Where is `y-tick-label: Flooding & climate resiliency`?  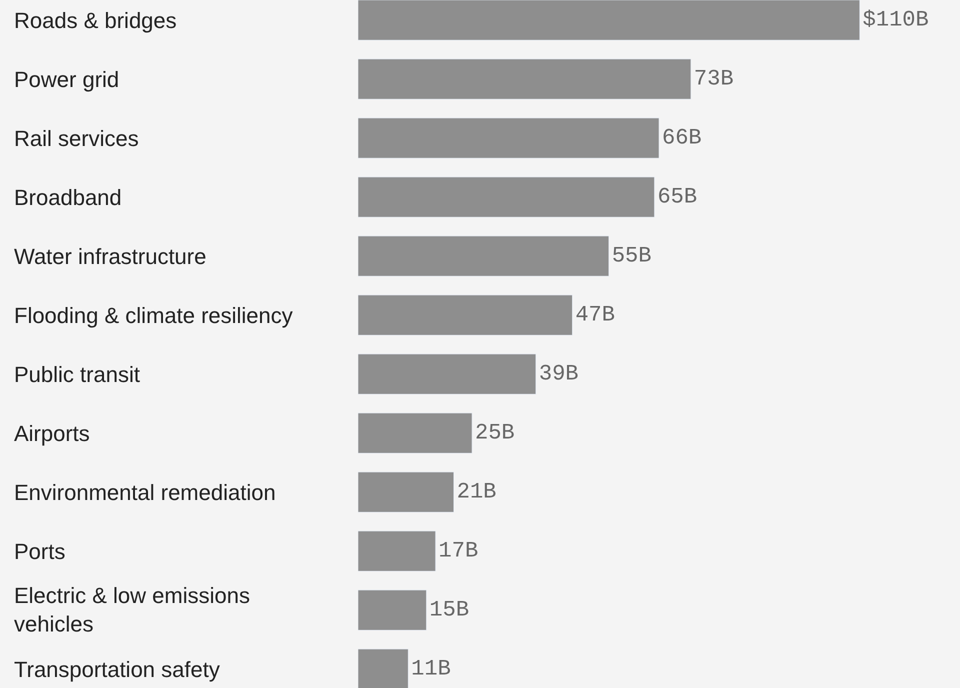
y-tick-label: Flooding & climate resiliency is located at coordinates (153, 315).